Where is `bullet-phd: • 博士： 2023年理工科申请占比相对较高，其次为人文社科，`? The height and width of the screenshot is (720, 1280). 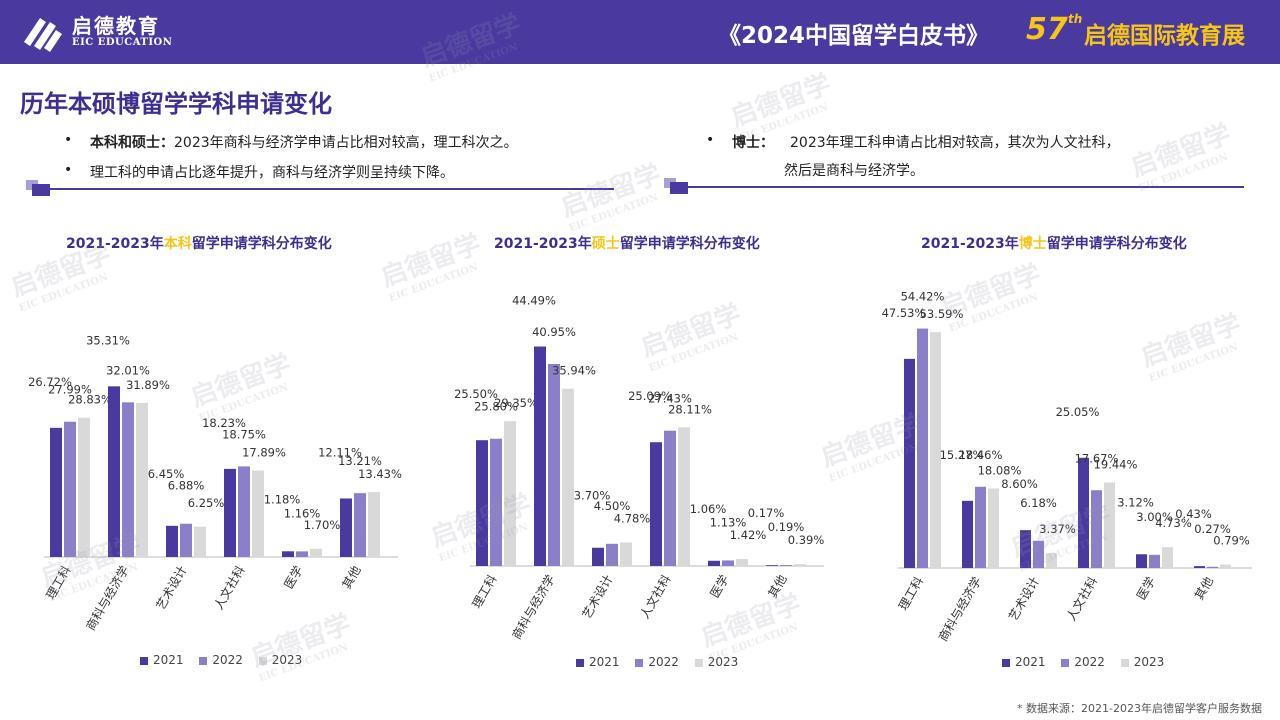
bullet-phd: • 博士： 2023年理工科申请占比相对较高，其次为人文社科， is located at coordinates (913, 142).